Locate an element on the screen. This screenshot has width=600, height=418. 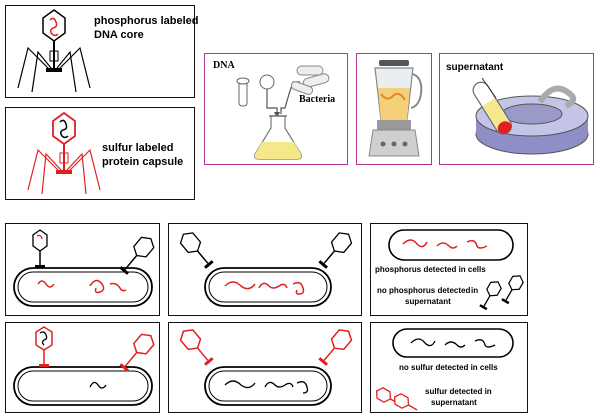
flask-illustration is located at coordinates (283, 112).